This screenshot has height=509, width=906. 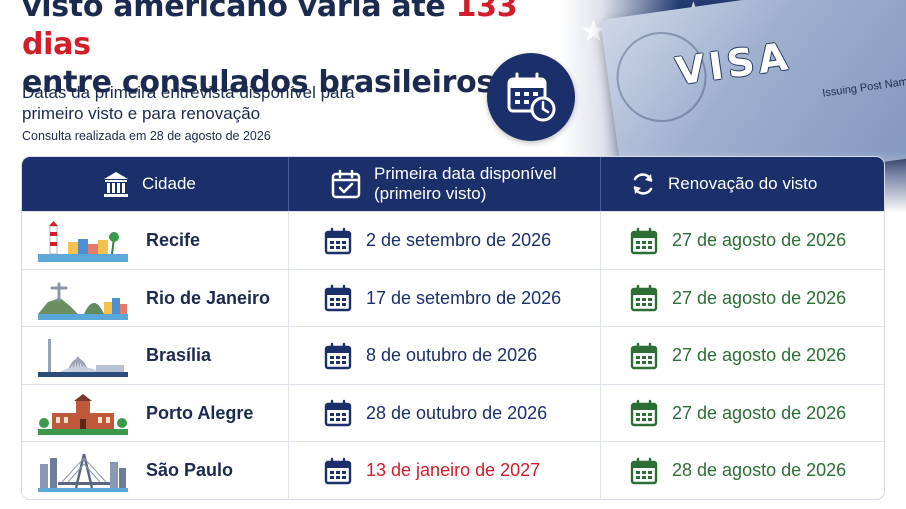 What do you see at coordinates (464, 297) in the screenshot?
I see `first-date-value: 17 de setembro de 2026` at bounding box center [464, 297].